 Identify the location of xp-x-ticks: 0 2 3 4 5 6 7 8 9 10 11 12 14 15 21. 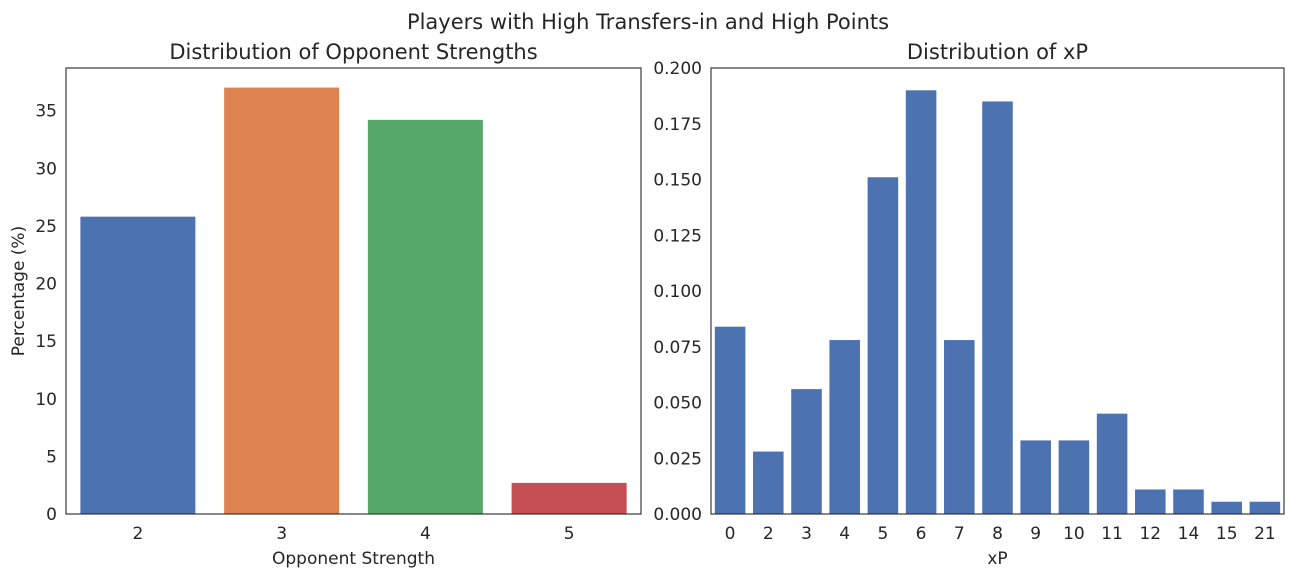
(1000, 534).